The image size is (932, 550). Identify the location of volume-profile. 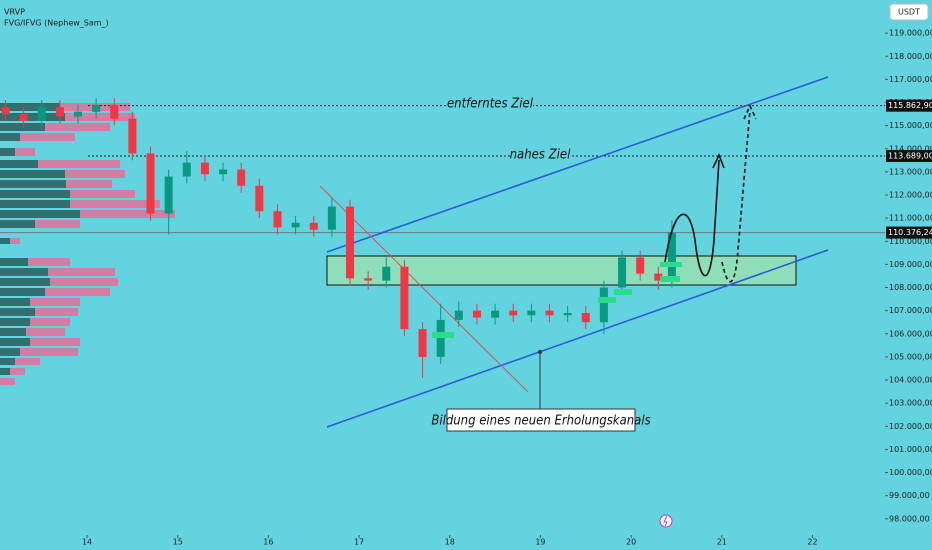
(87, 244).